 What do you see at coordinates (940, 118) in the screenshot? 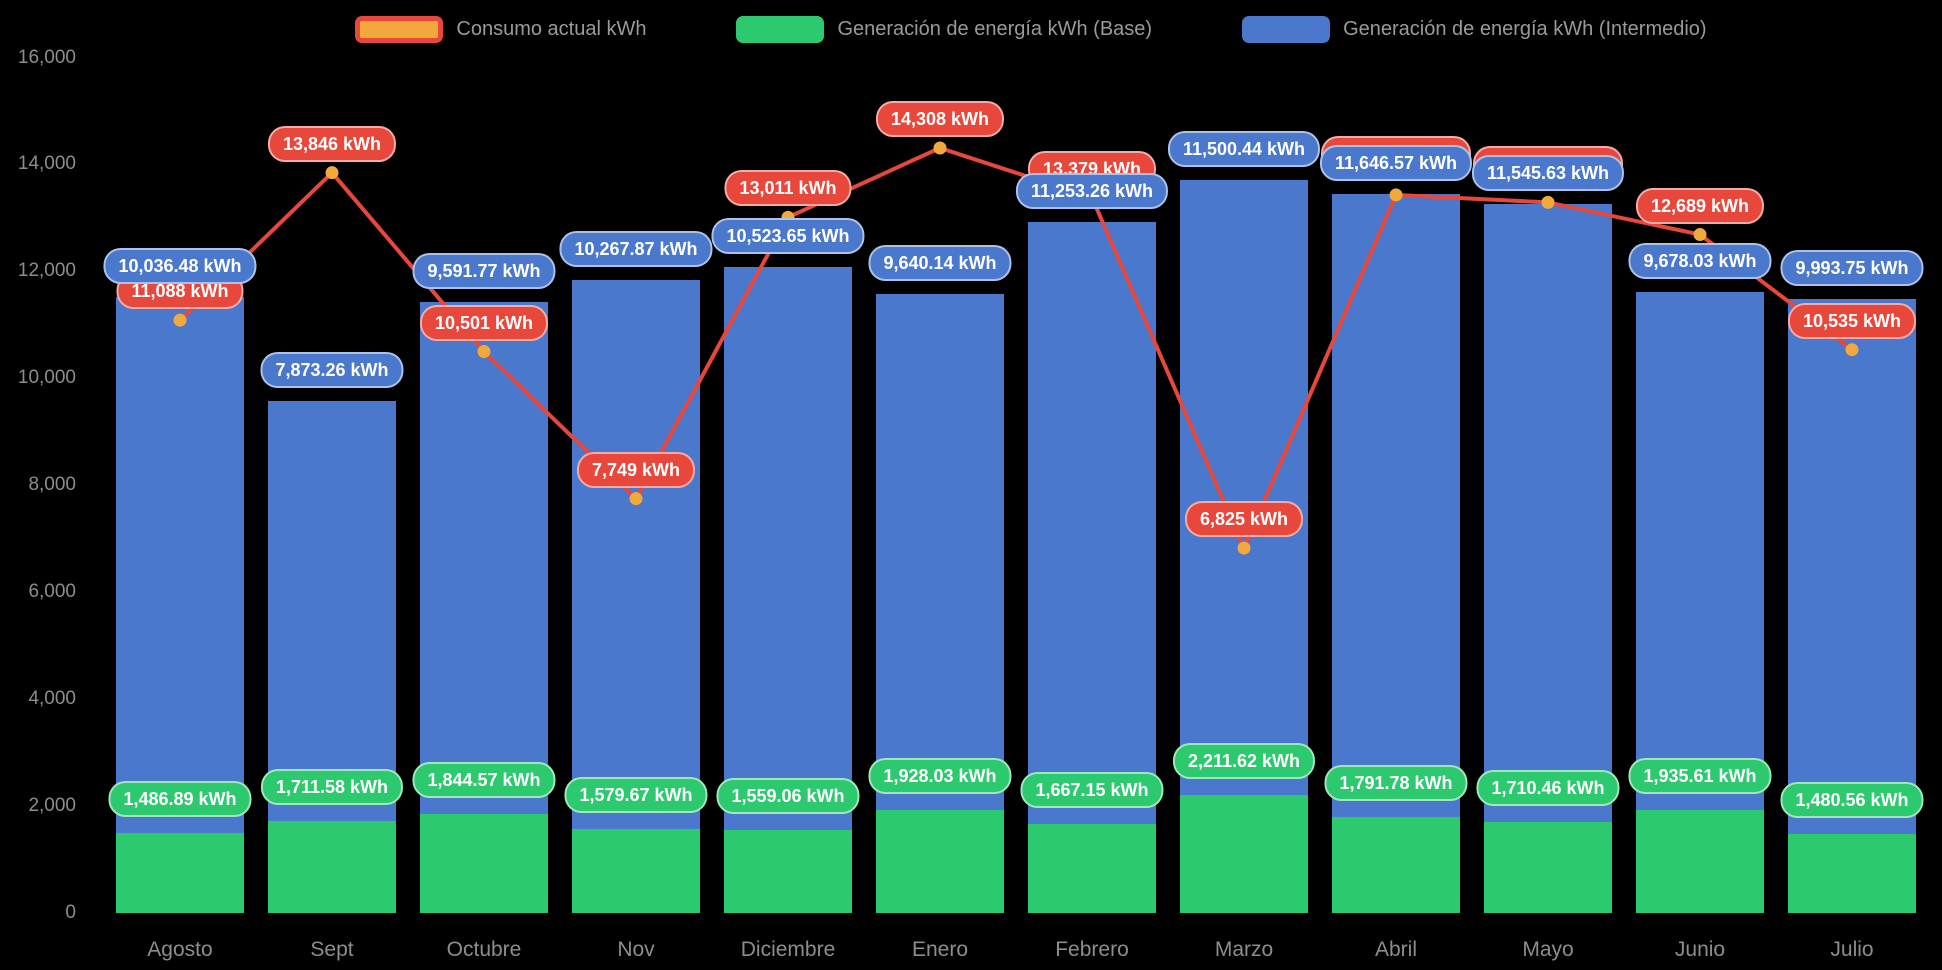
I see `consumption-label-enero: 14,308 kWh` at bounding box center [940, 118].